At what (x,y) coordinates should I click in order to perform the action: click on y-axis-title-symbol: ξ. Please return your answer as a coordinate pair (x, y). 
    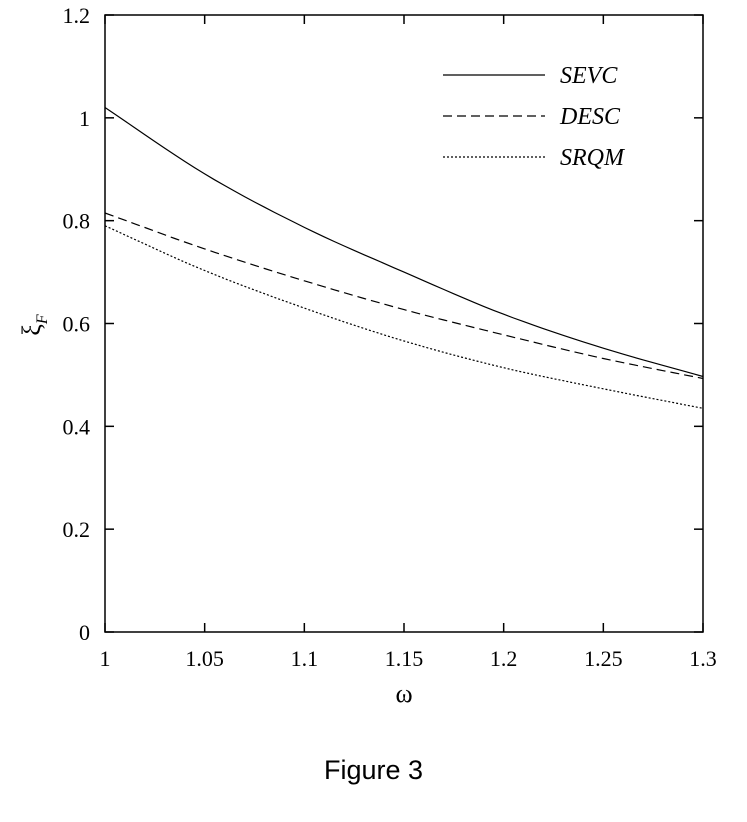
    Looking at the image, I should click on (31, 330).